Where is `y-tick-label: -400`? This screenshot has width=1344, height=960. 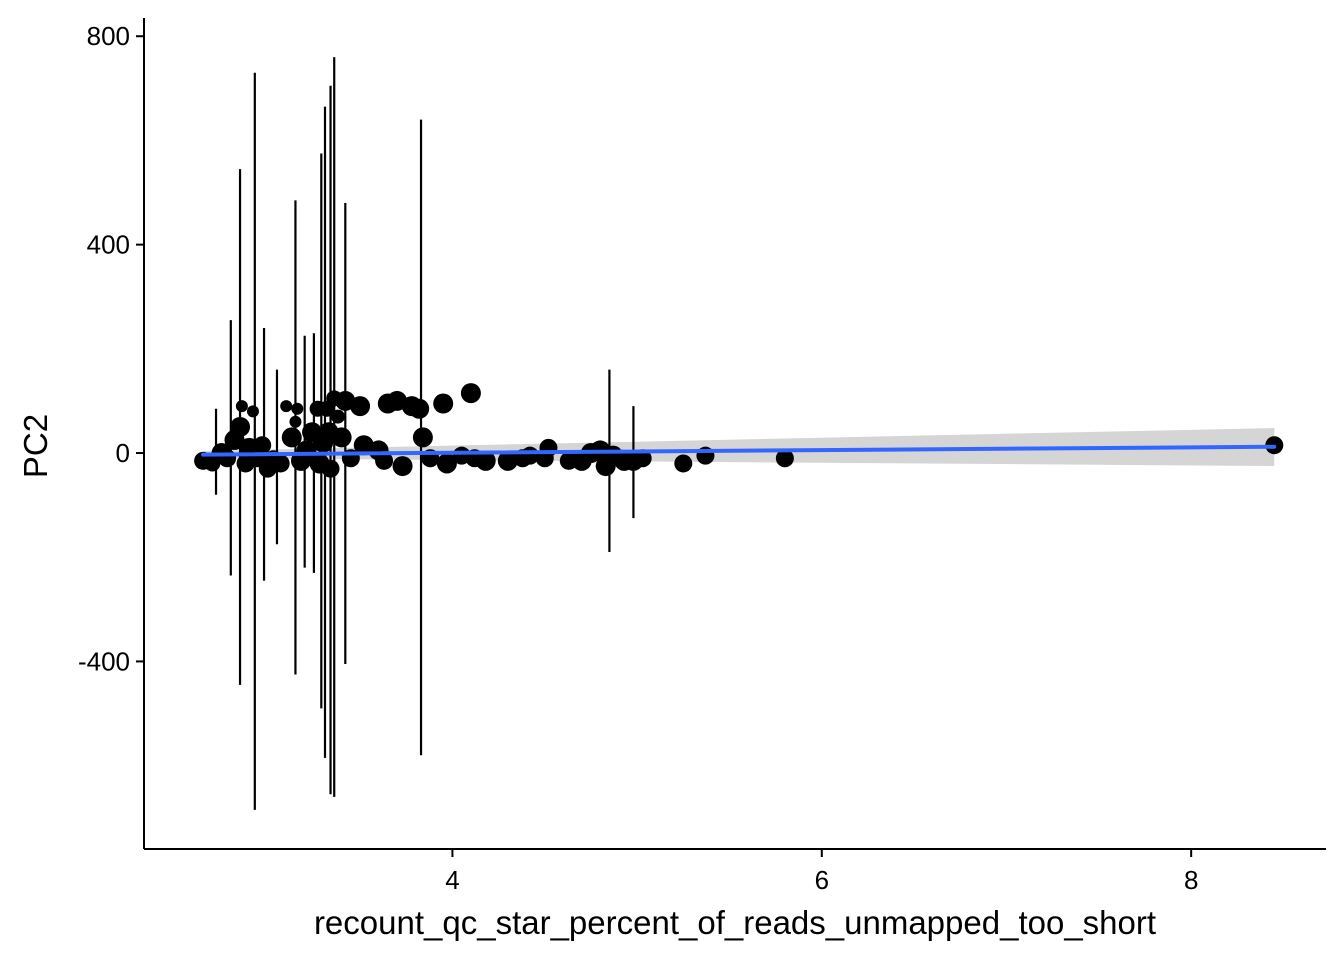 y-tick-label: -400 is located at coordinates (104, 661).